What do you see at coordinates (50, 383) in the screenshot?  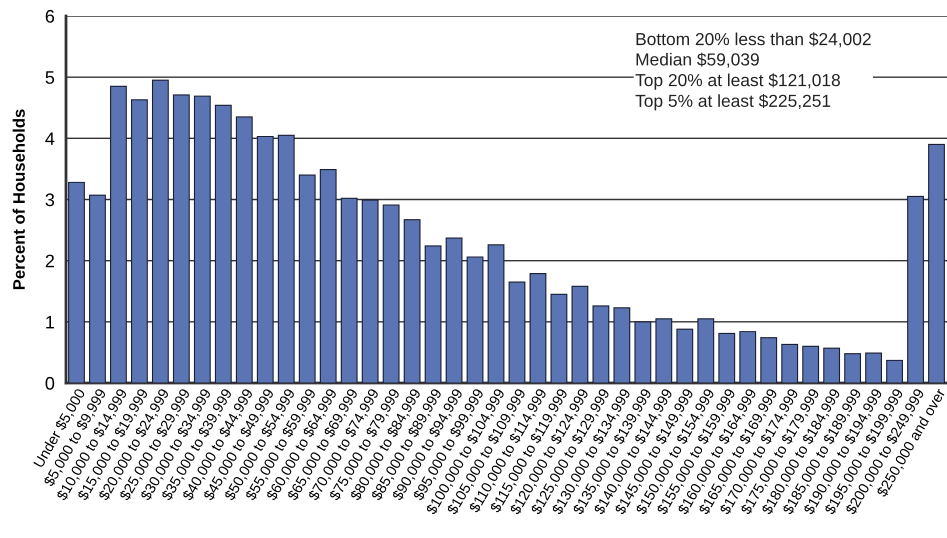 I see `y-tick-label: 0` at bounding box center [50, 383].